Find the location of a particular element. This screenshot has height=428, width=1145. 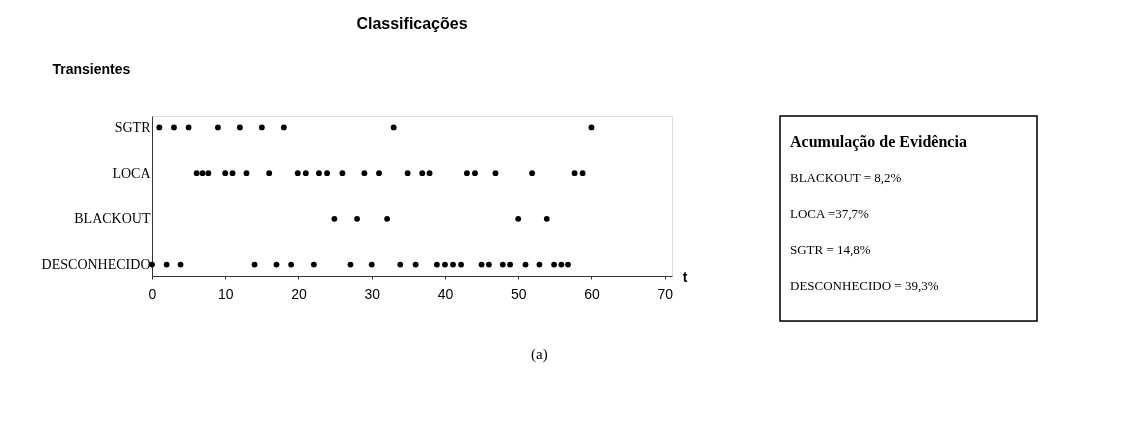

x-tick-label: 40 is located at coordinates (445, 293).